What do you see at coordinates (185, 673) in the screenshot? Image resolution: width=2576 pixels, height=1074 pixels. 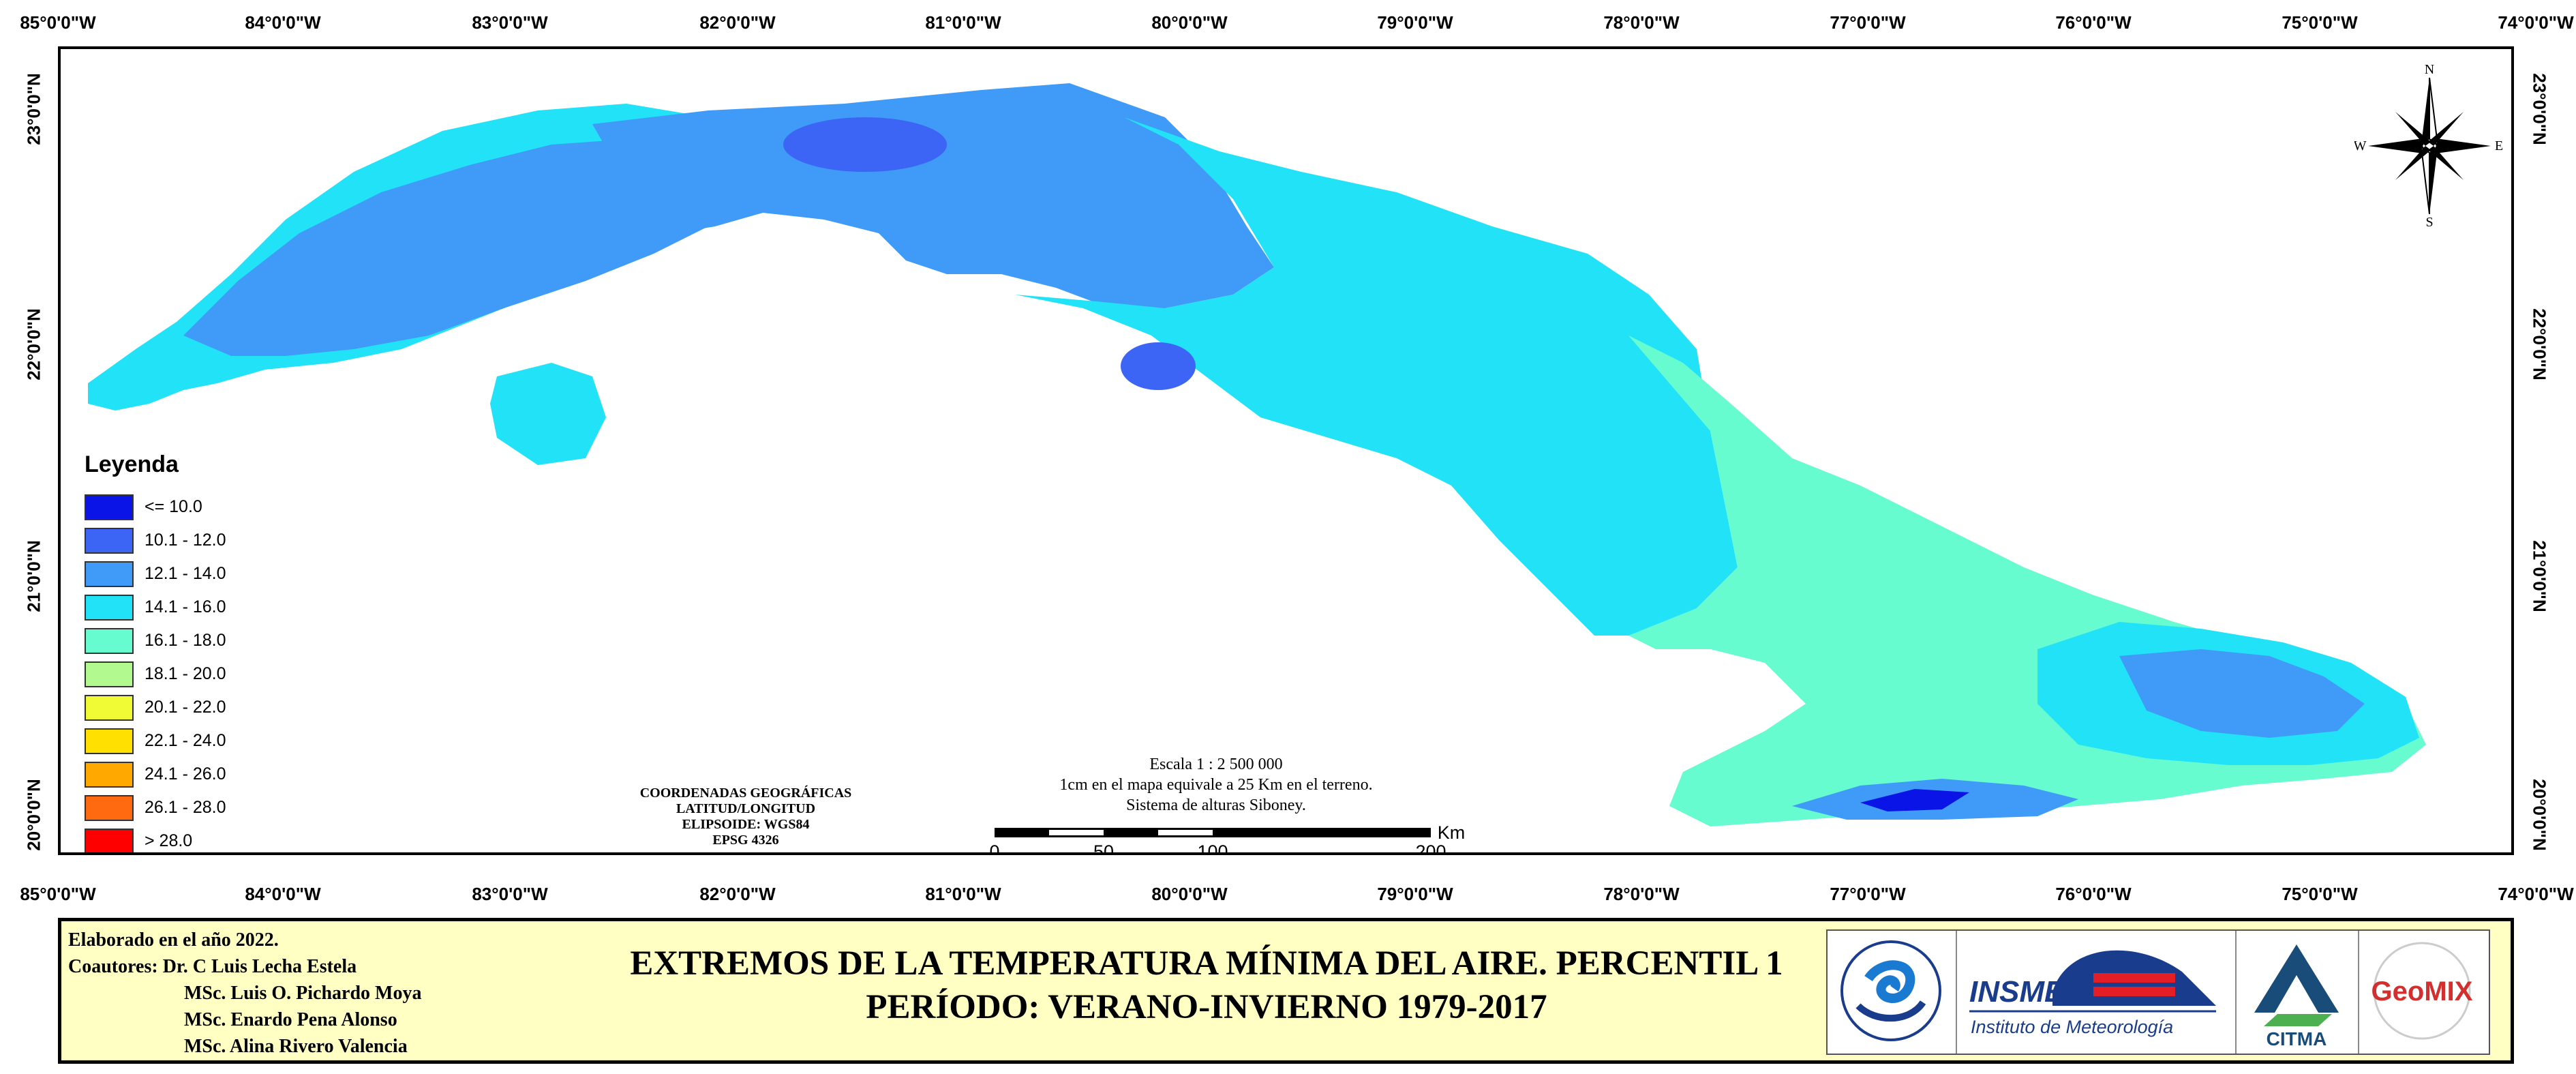 I see `legend-label: 18.1 - 20.0` at bounding box center [185, 673].